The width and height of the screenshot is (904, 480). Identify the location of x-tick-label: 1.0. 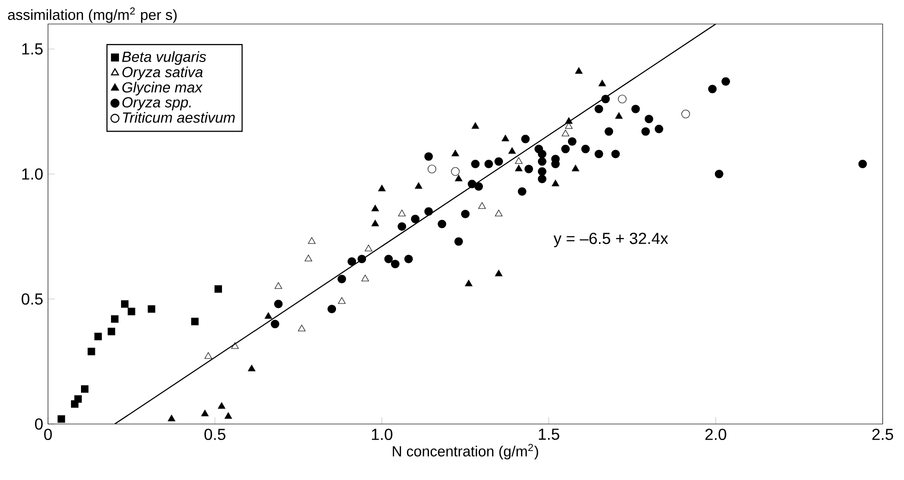
(382, 434).